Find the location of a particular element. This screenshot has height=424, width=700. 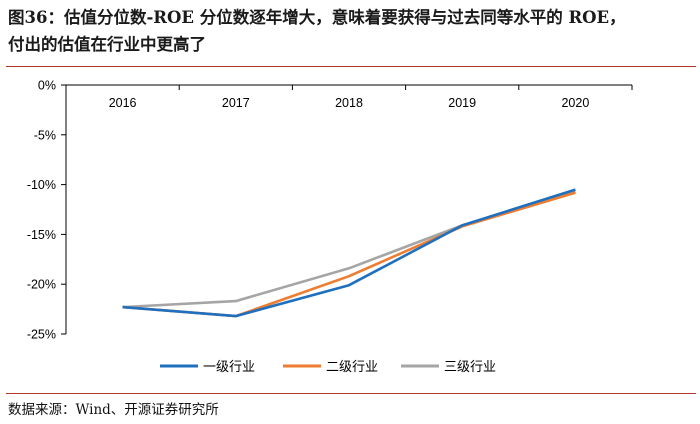

legend-label-2: 二级行业 is located at coordinates (352, 367).